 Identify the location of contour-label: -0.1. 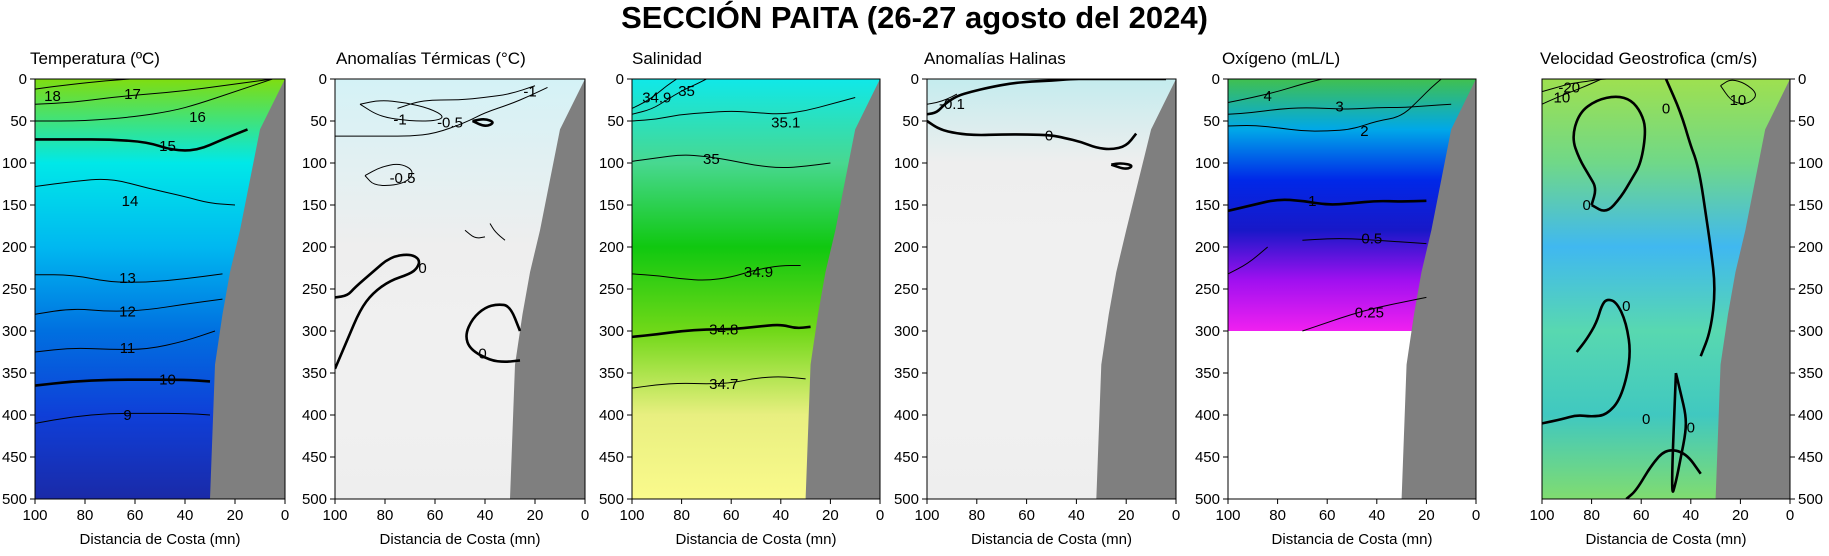
(952, 104).